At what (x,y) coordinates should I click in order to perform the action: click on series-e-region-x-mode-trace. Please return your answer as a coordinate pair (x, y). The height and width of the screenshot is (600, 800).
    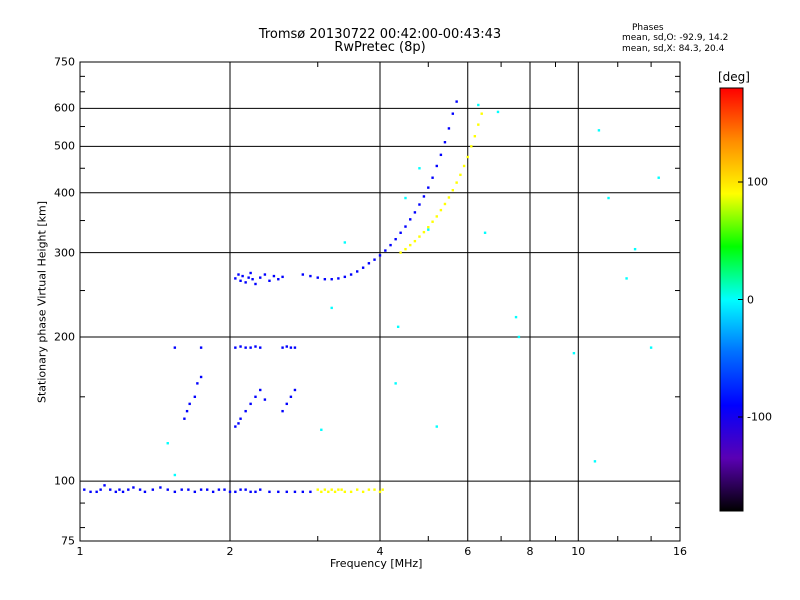
    Looking at the image, I should click on (350, 491).